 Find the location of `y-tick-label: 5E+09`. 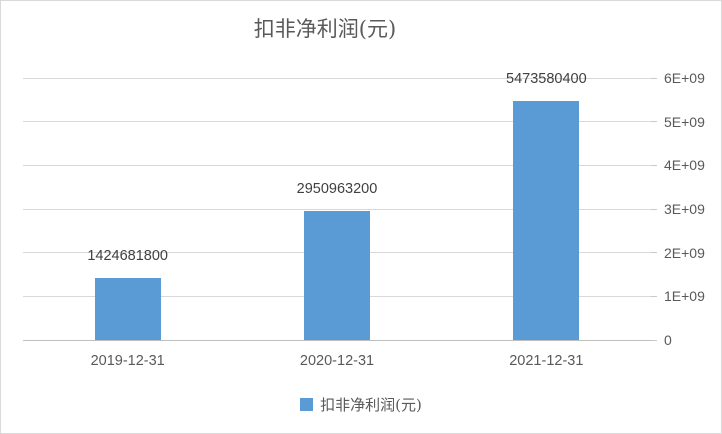

y-tick-label: 5E+09 is located at coordinates (684, 121).